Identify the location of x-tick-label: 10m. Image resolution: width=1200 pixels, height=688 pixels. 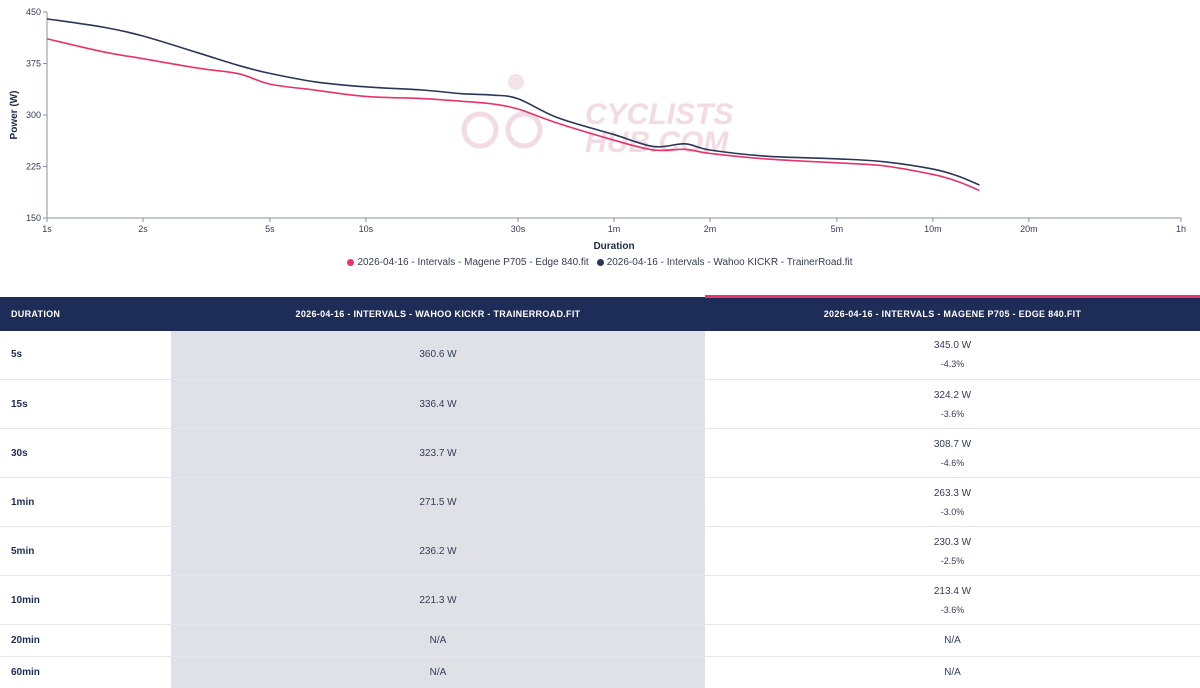
(933, 229).